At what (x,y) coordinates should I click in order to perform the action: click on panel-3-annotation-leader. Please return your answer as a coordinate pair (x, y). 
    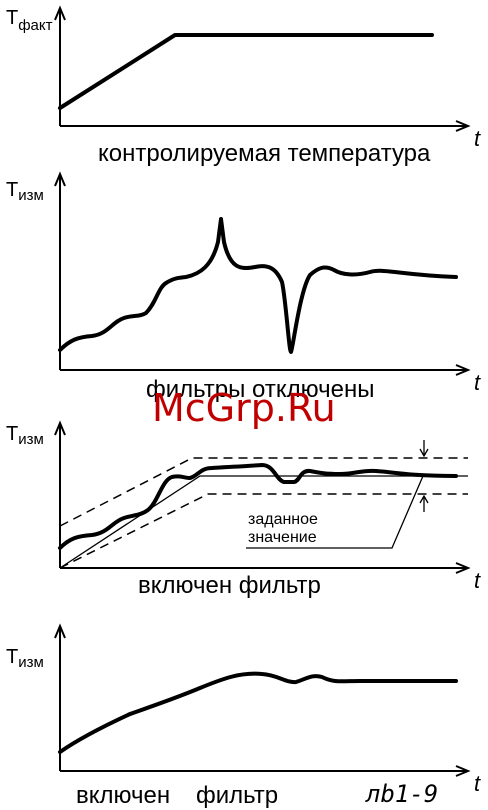
    Looking at the image, I should click on (335, 512).